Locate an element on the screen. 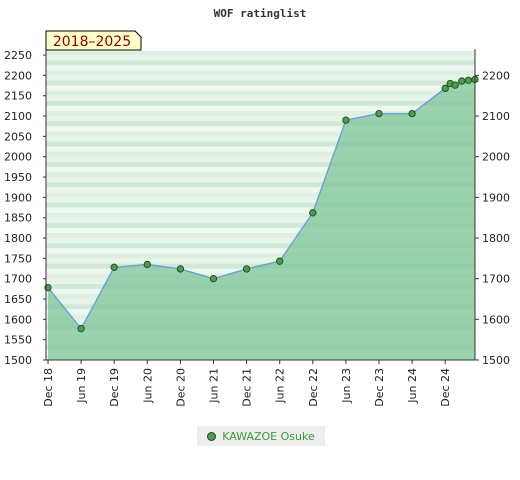 This screenshot has width=520, height=480. x-tick-label: Dec 20 is located at coordinates (180, 387).